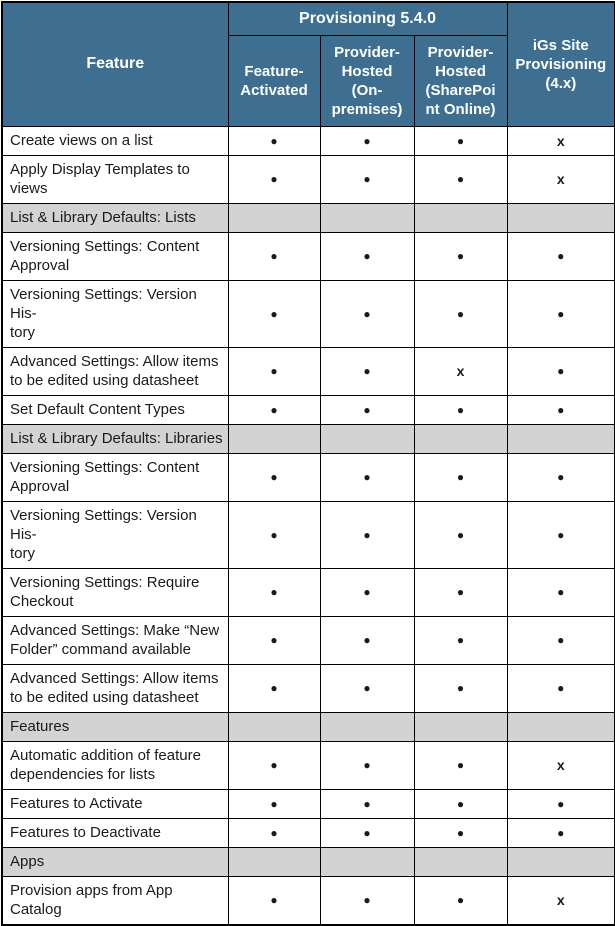  I want to click on section-row: Features, so click(308, 726).